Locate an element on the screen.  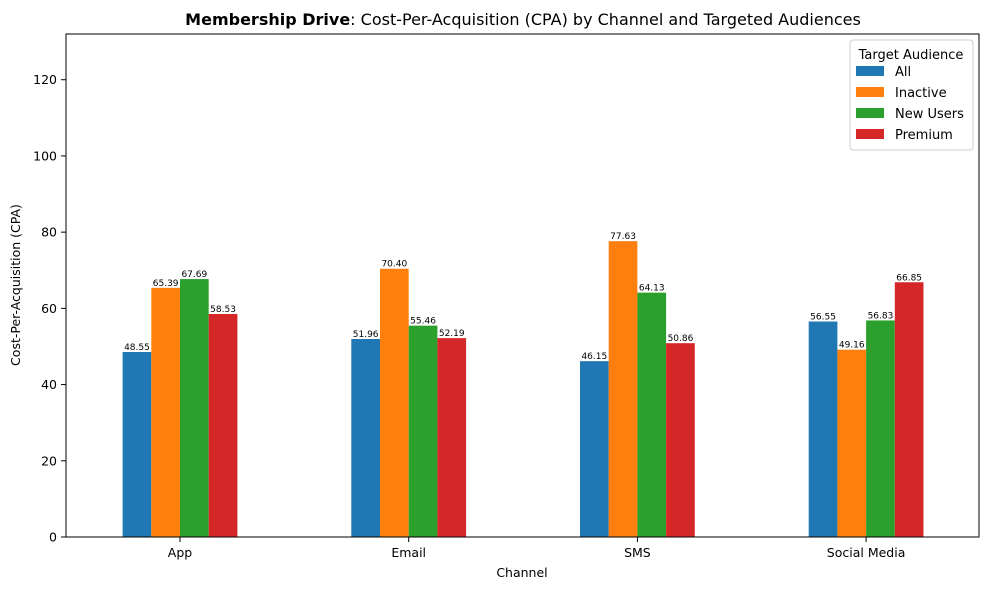
legend-label: All is located at coordinates (903, 72).